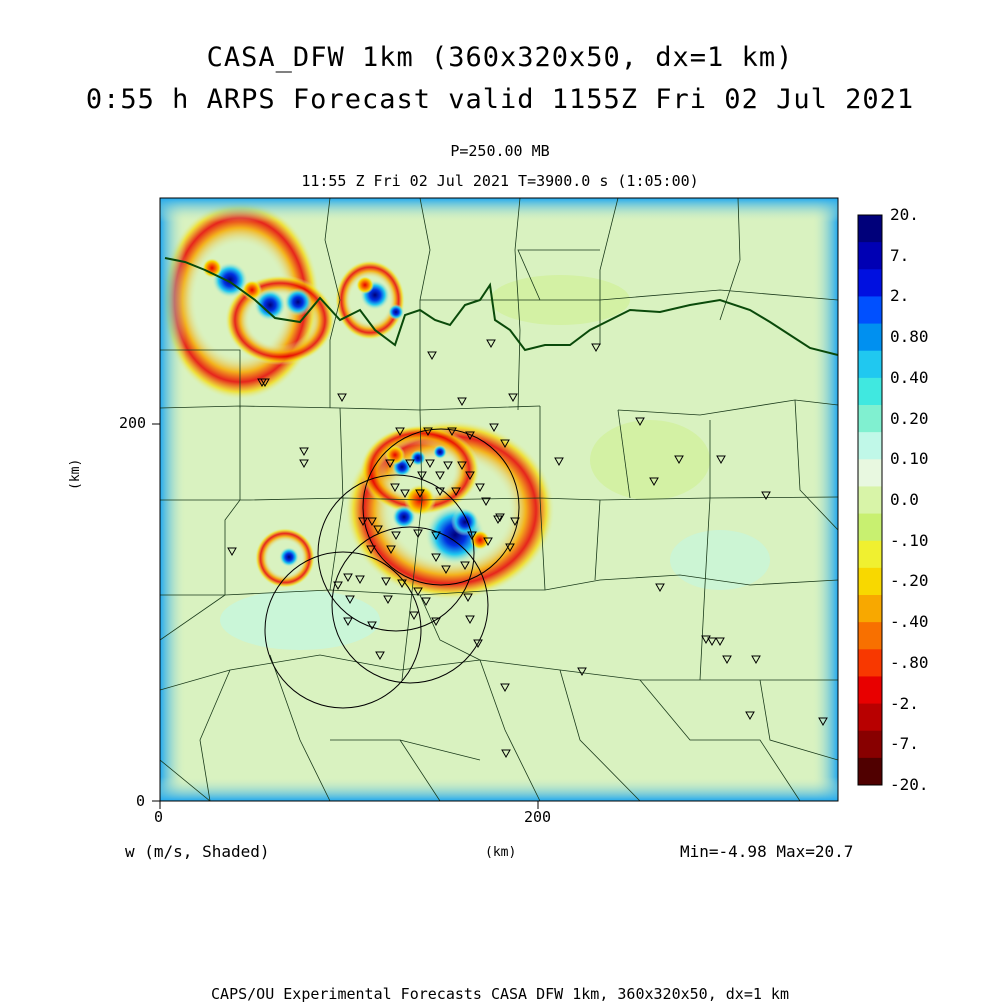  I want to click on x-tick-200: 200, so click(538, 817).